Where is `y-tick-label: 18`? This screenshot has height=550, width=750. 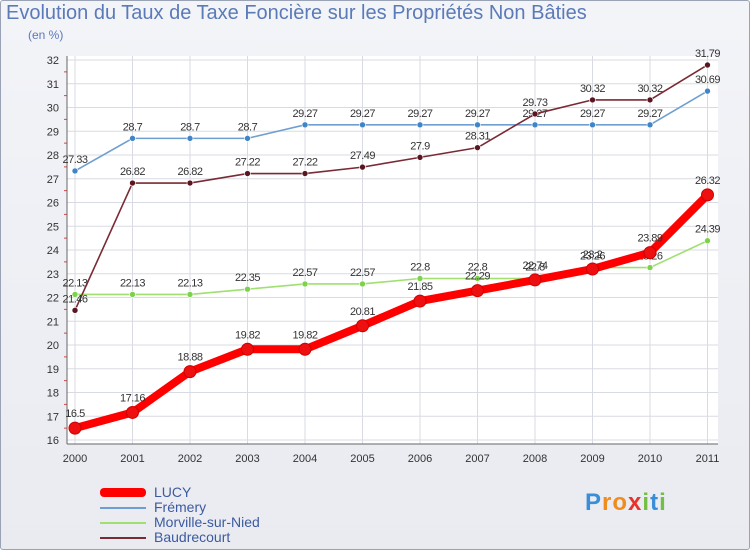
y-tick-label: 18 is located at coordinates (53, 394).